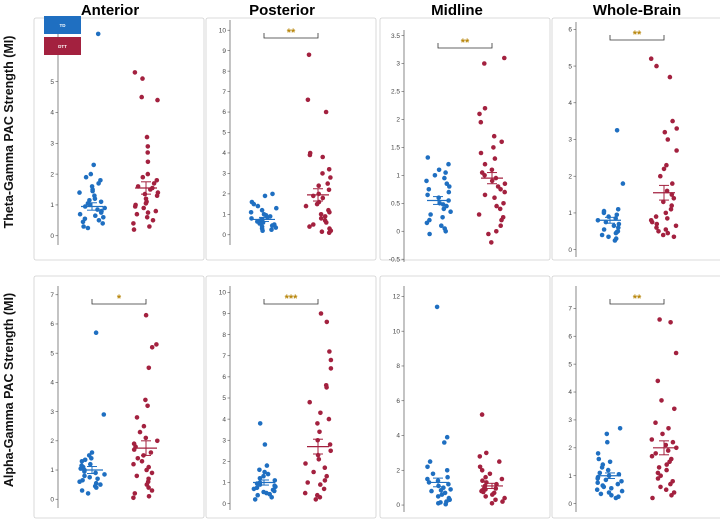 This screenshot has height=529, width=720. What do you see at coordinates (224, 335) in the screenshot?
I see `y-tick-label: 8` at bounding box center [224, 335].